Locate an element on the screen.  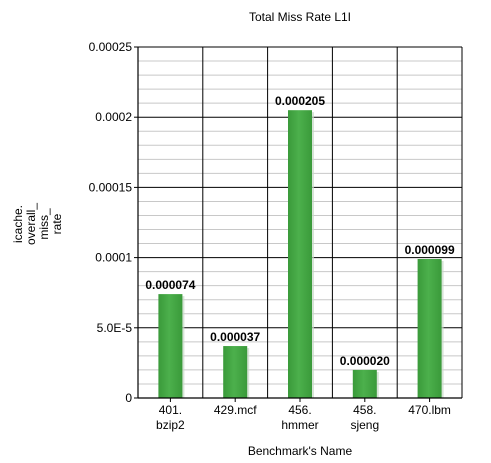
y-tick-label: 0 is located at coordinates (128, 398).